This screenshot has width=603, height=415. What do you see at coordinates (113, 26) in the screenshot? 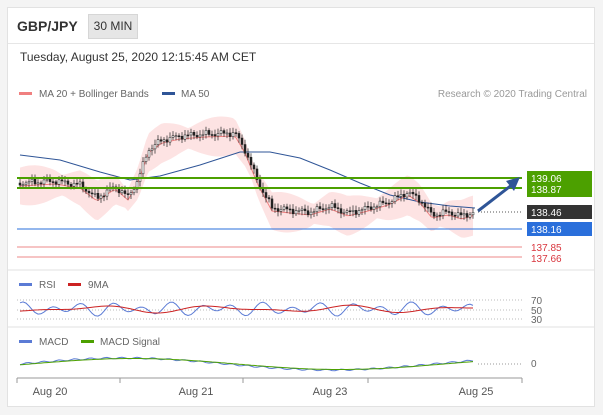
I see `timeframe-button: 30 MIN` at bounding box center [113, 26].